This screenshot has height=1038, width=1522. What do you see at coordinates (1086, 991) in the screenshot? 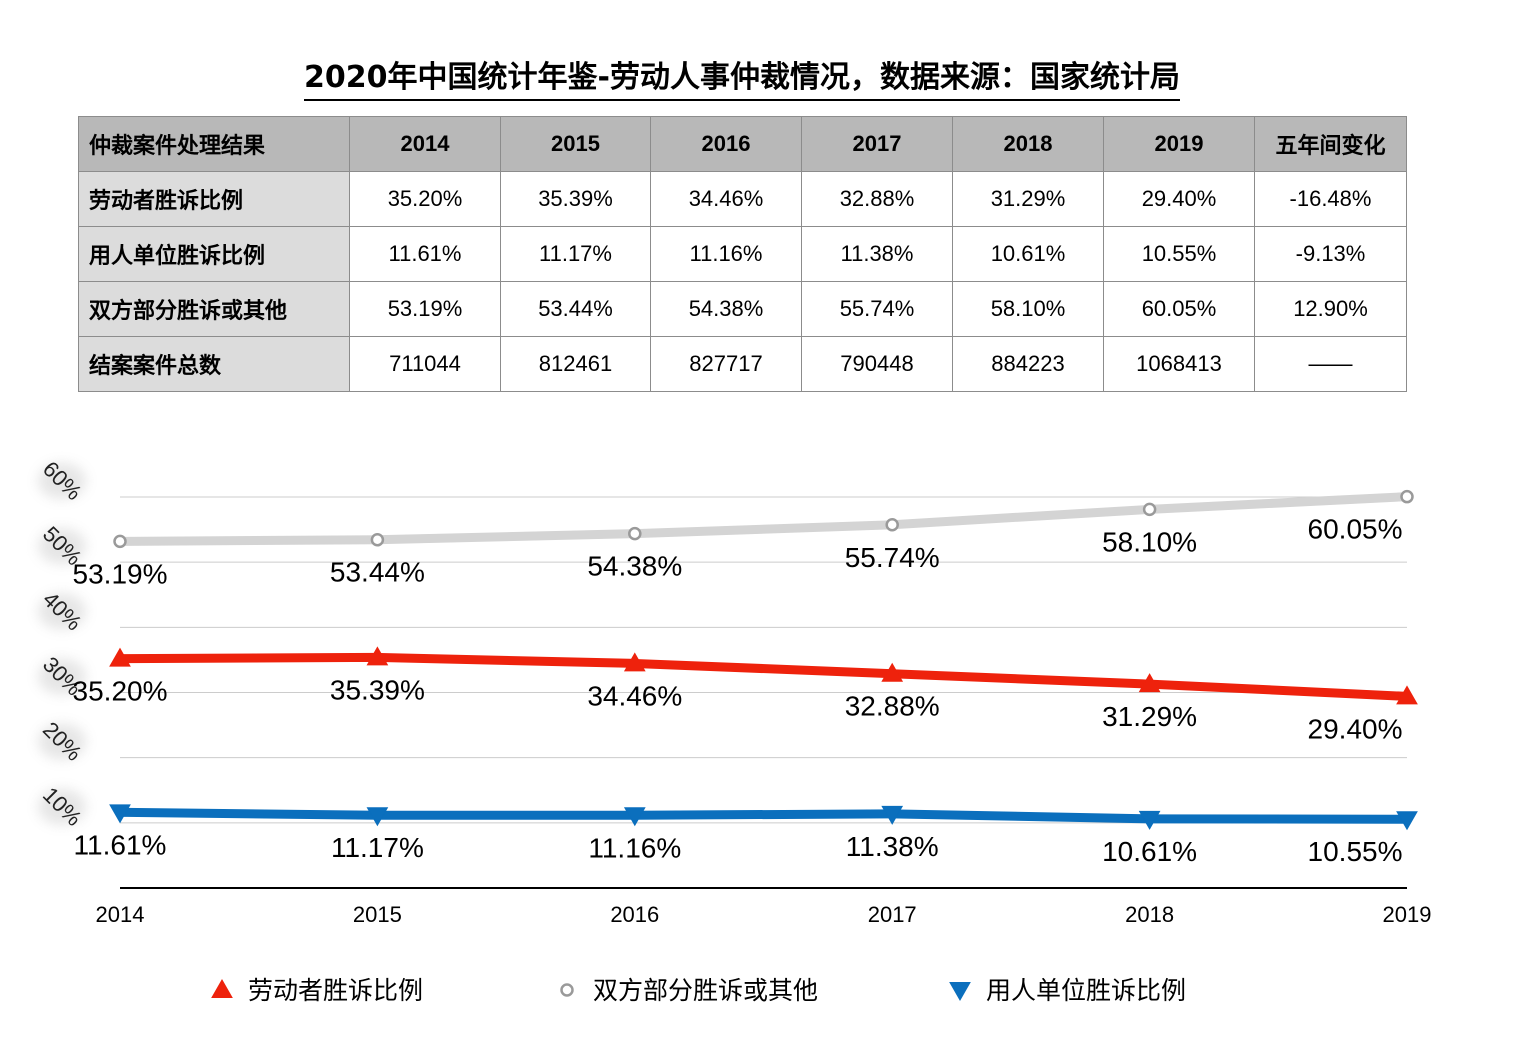
I see `legend-label: 用人单位胜诉比例` at bounding box center [1086, 991].